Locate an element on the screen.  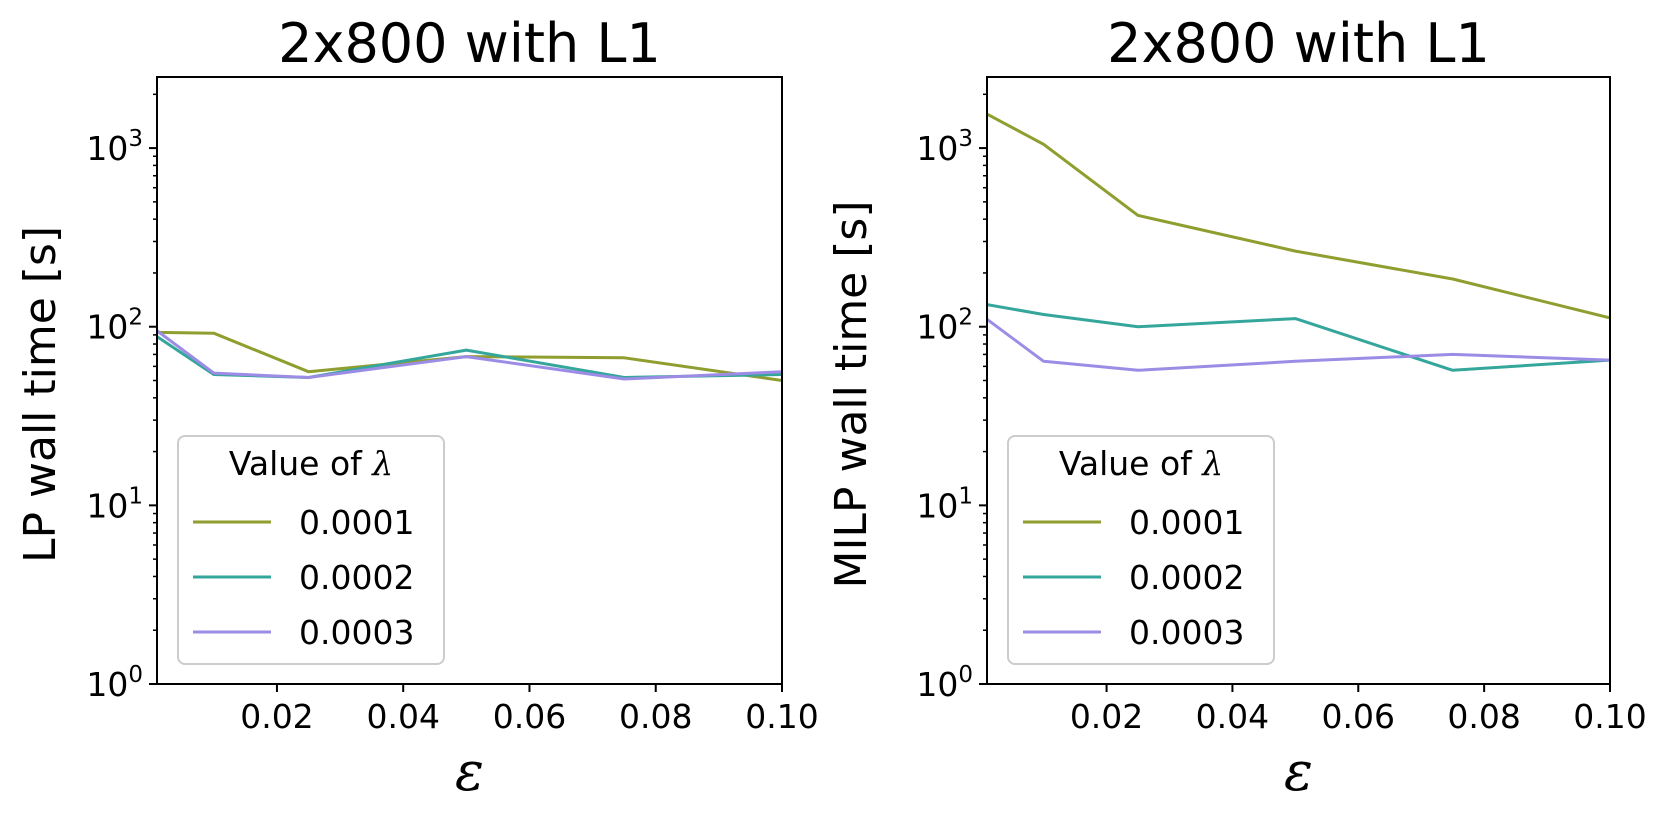
series-line-0.0002 is located at coordinates (1298, 337).